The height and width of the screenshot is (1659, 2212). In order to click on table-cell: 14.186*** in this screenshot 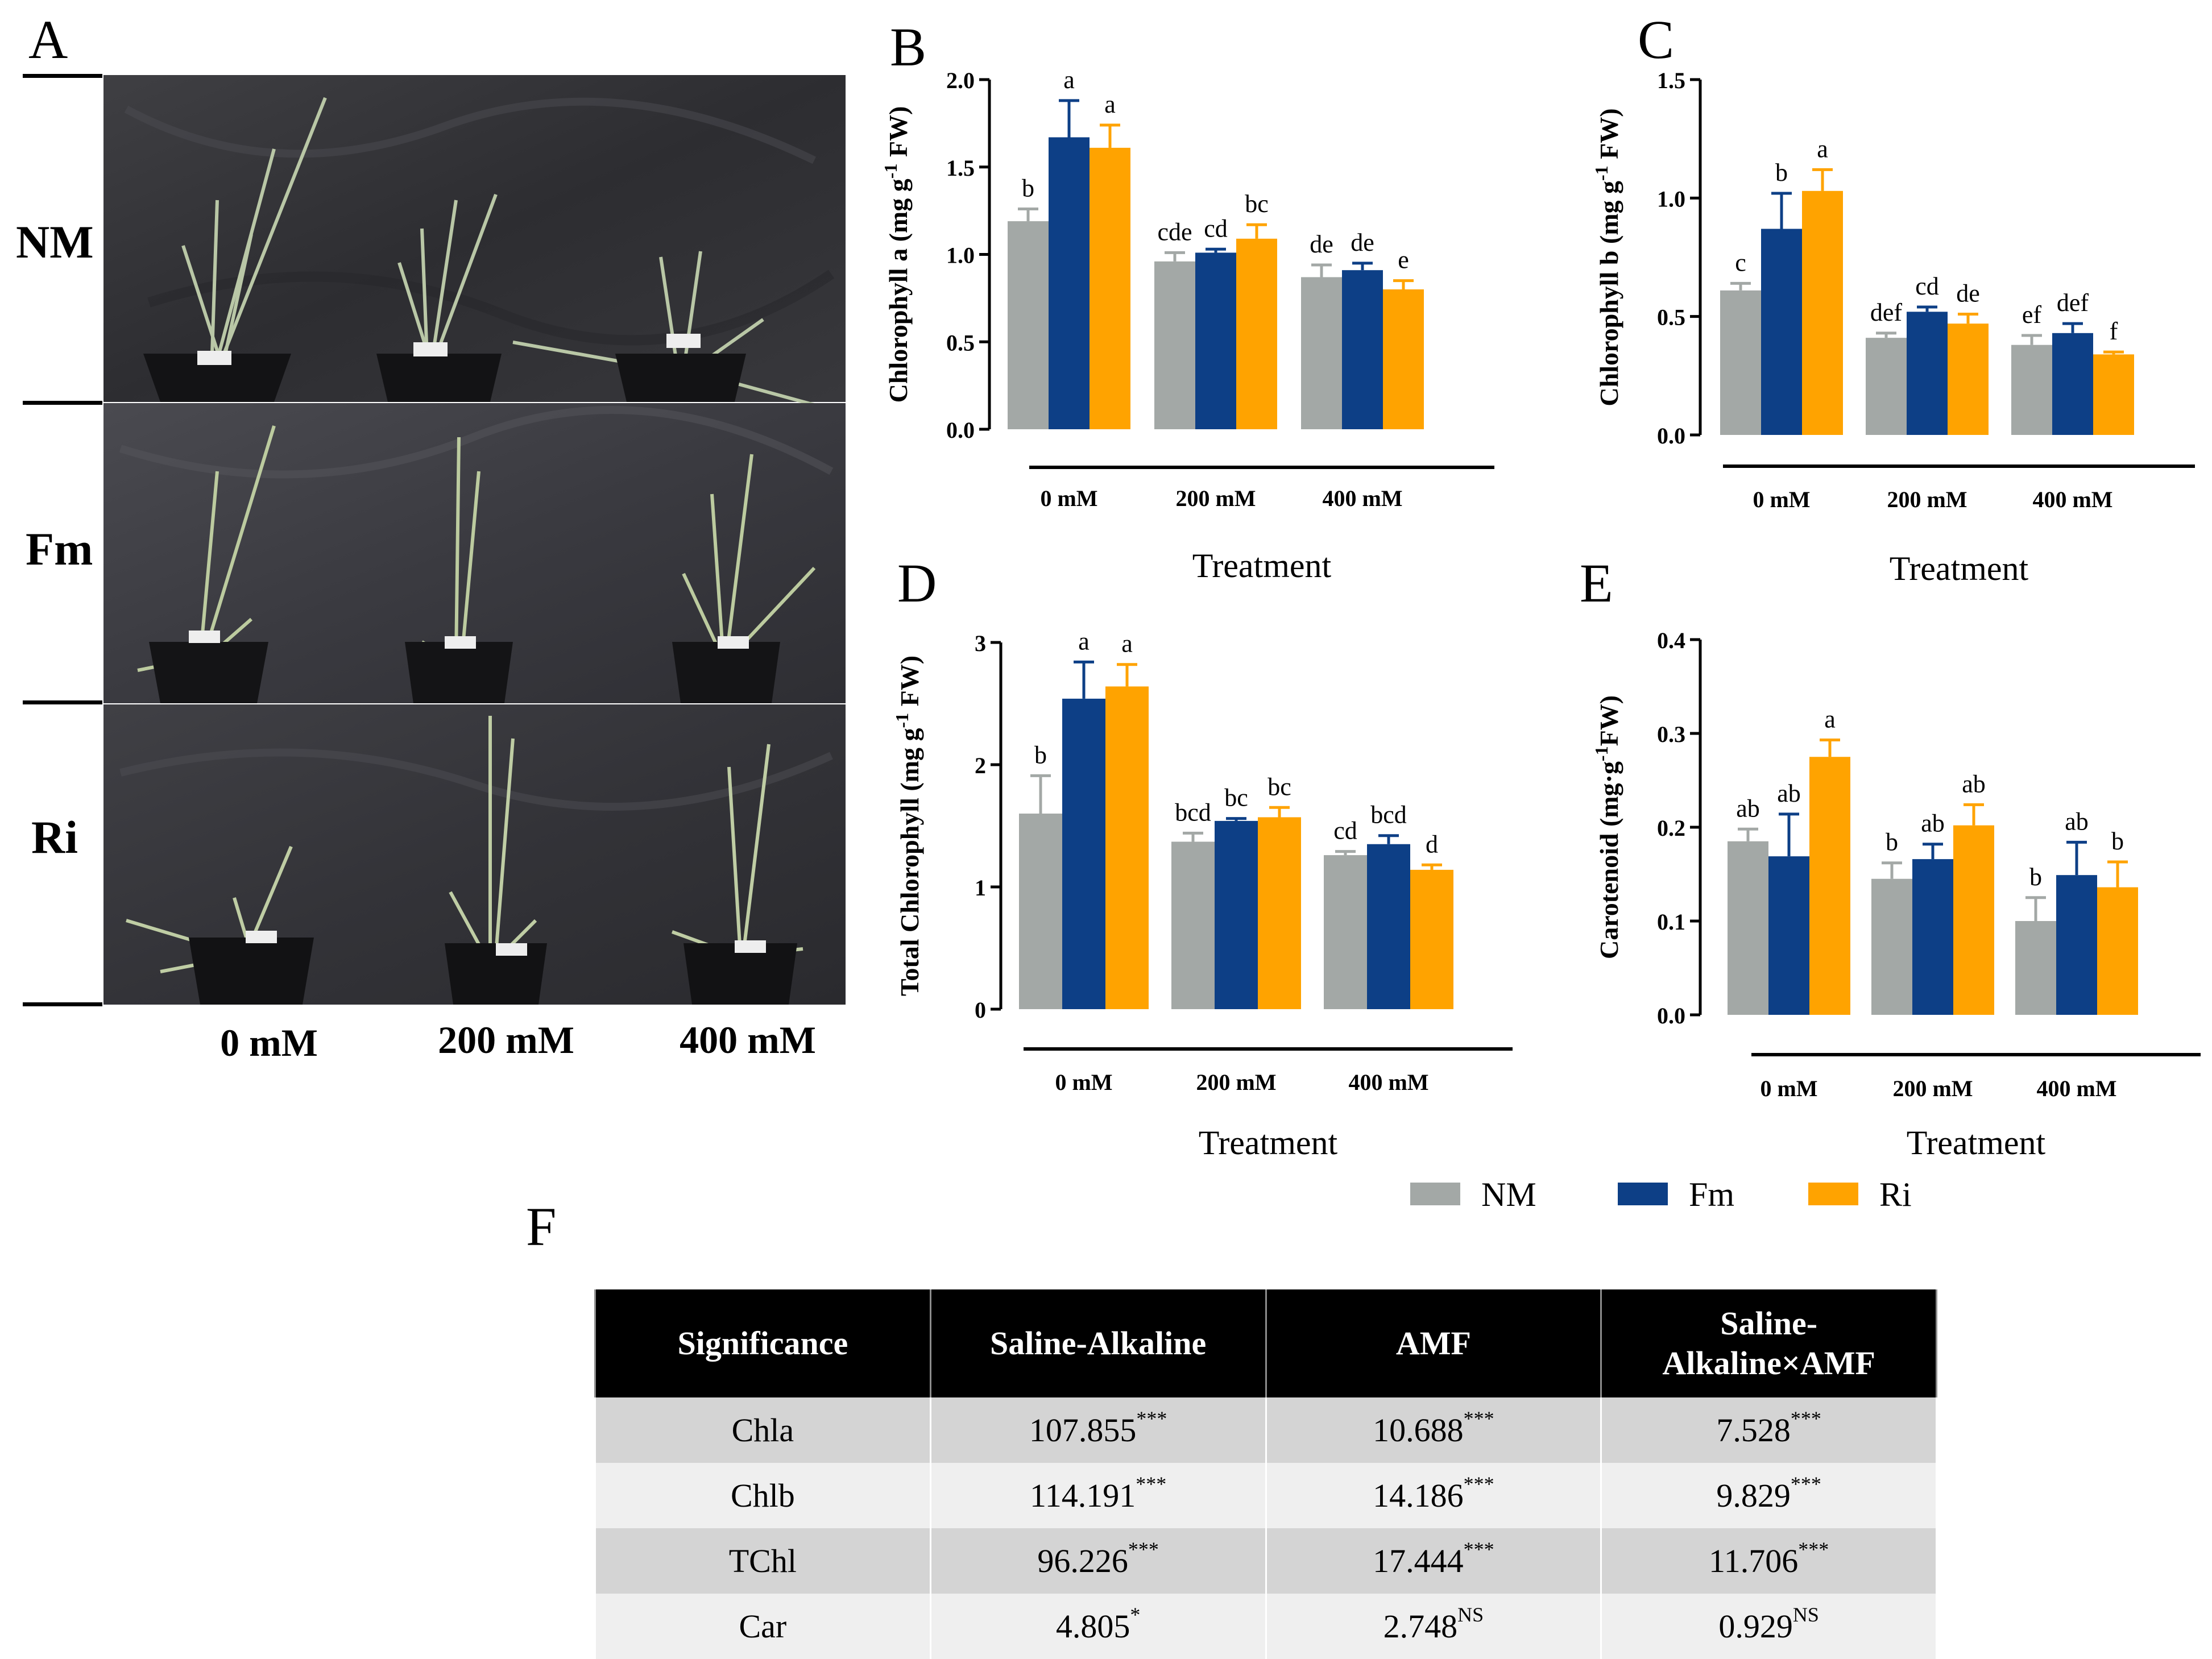, I will do `click(1433, 1495)`.